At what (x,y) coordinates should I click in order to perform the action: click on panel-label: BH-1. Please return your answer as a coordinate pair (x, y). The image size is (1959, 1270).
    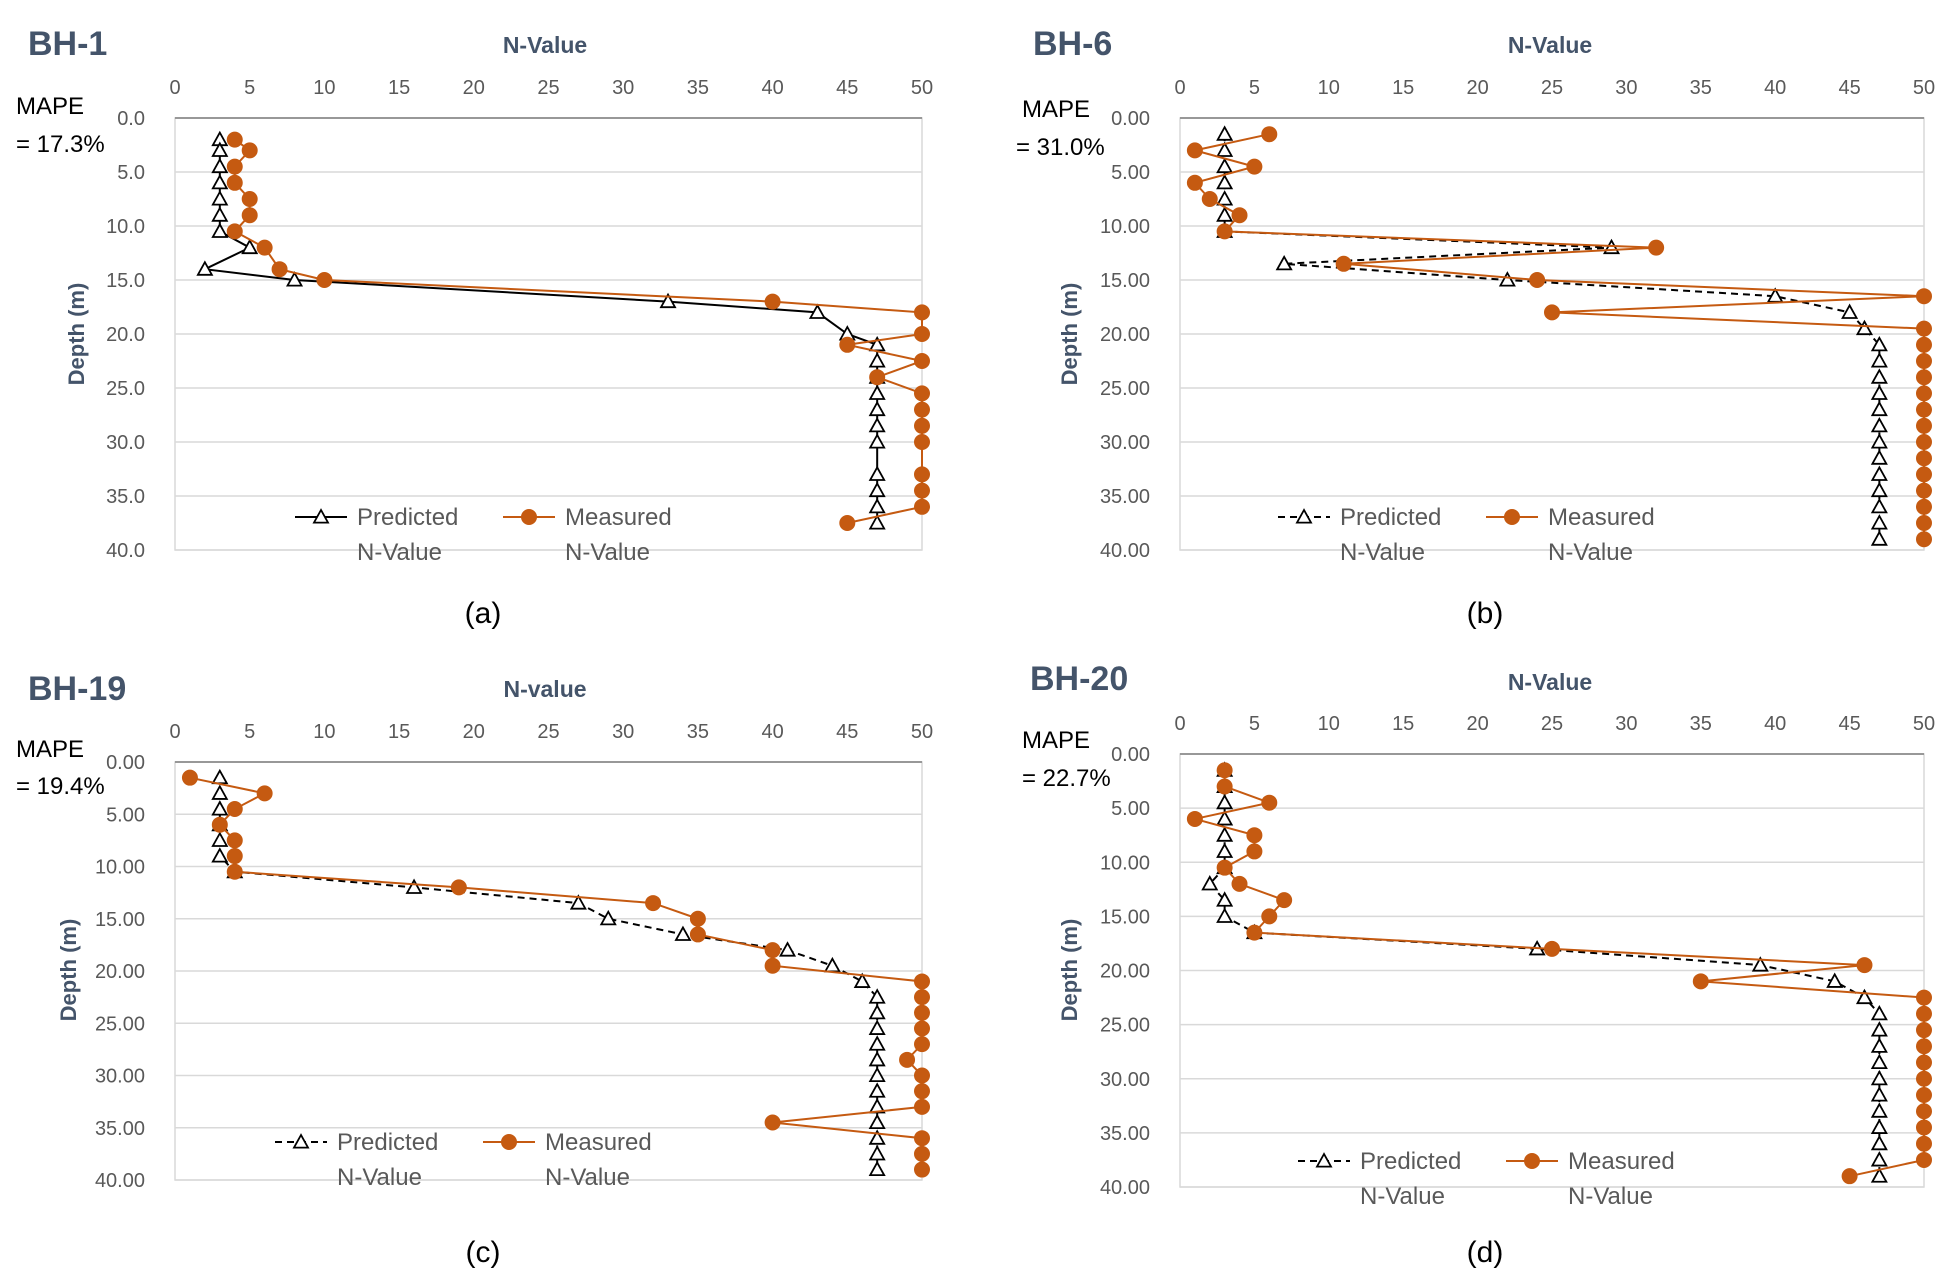
    Looking at the image, I should click on (67, 44).